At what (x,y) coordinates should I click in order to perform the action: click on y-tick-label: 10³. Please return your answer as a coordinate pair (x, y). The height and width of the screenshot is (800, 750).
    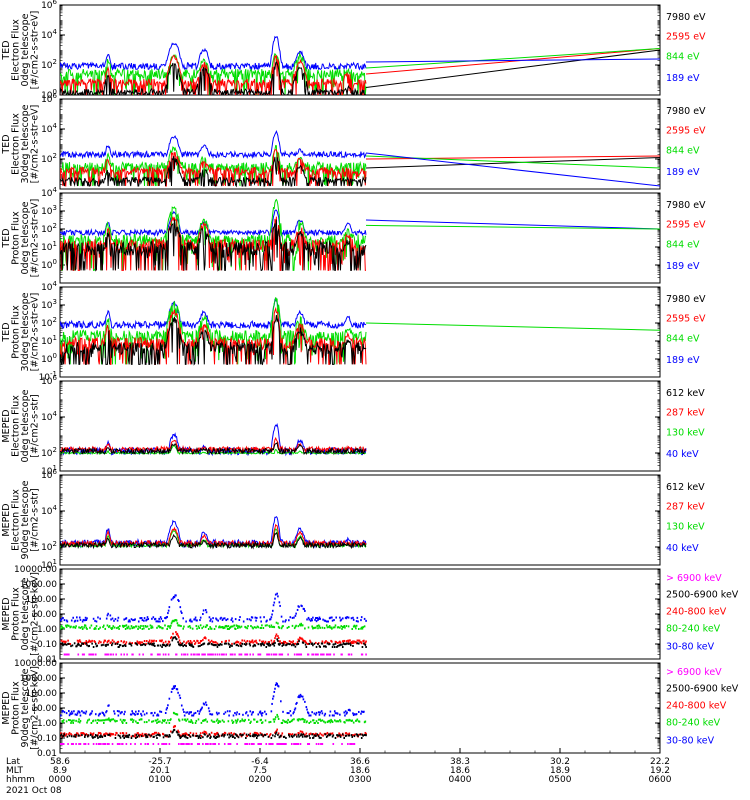
    Looking at the image, I should click on (49, 304).